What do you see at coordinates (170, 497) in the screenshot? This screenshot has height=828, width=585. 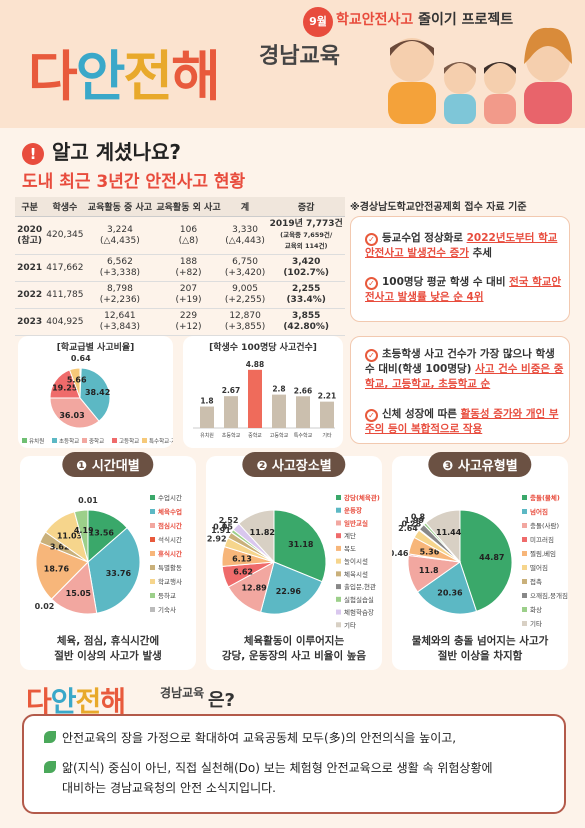 I see `legend-label: 수업시간` at bounding box center [170, 497].